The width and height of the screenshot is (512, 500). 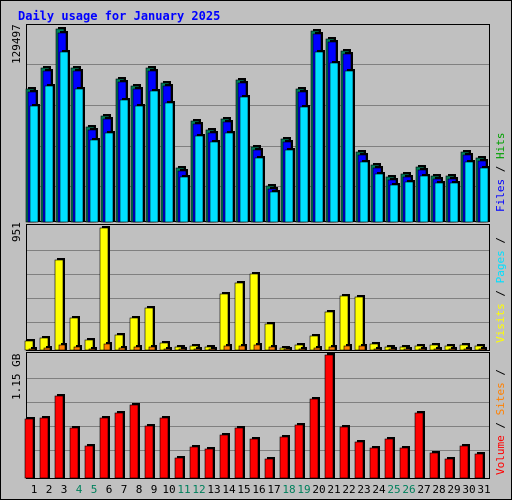 I want to click on x-label-day: 20, so click(x=318, y=489).